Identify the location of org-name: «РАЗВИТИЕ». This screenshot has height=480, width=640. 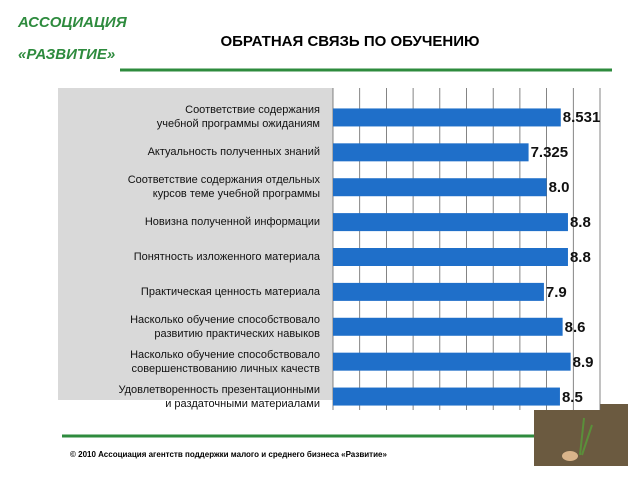
(67, 54).